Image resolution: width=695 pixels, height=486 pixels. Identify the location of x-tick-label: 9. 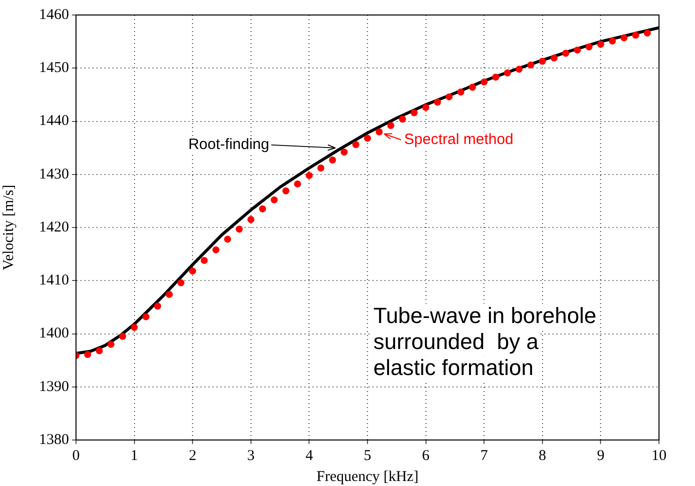
(600, 456).